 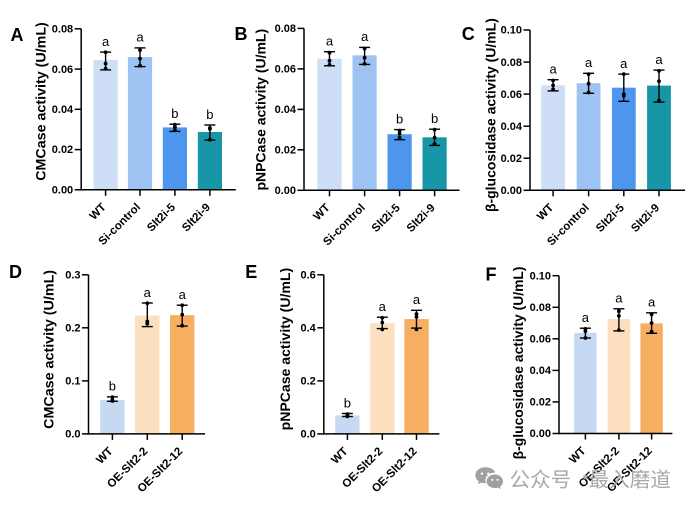 What do you see at coordinates (72, 382) in the screenshot?
I see `svg-text: 0.1` at bounding box center [72, 382].